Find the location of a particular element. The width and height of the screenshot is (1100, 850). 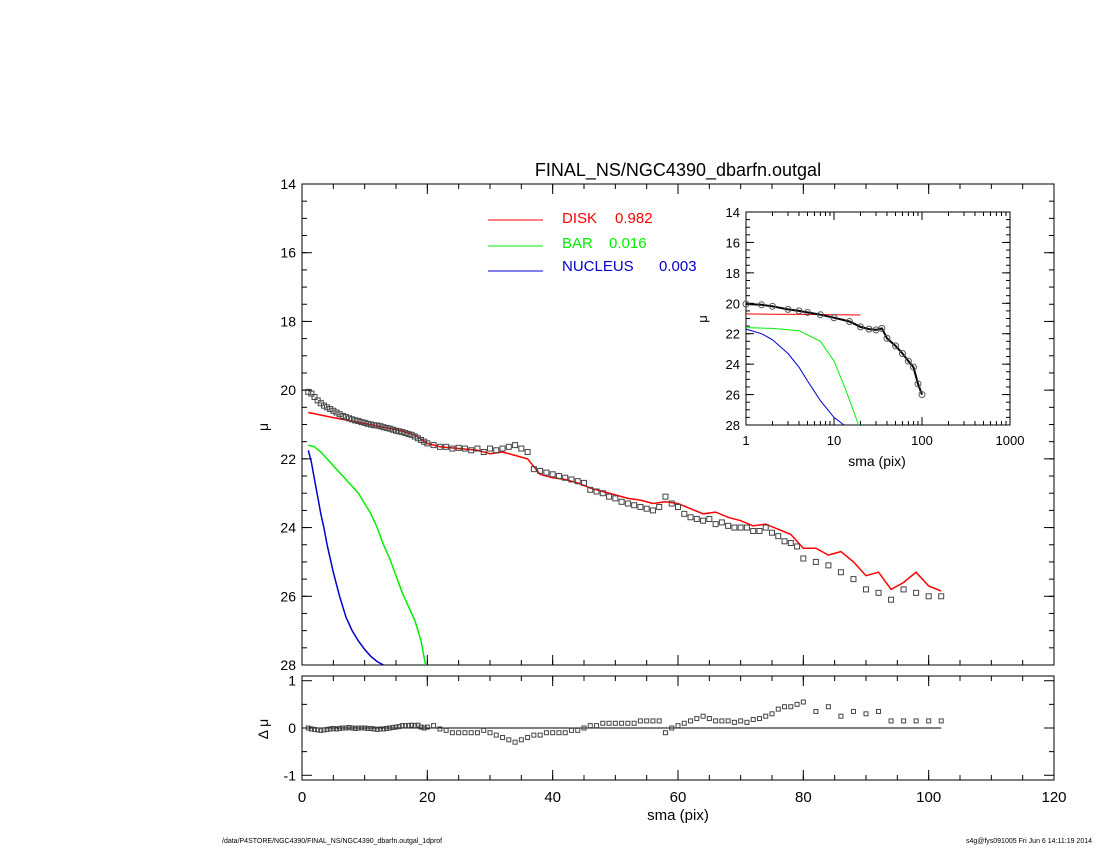

legend-nucleus-name: NUCLEUS is located at coordinates (598, 266).